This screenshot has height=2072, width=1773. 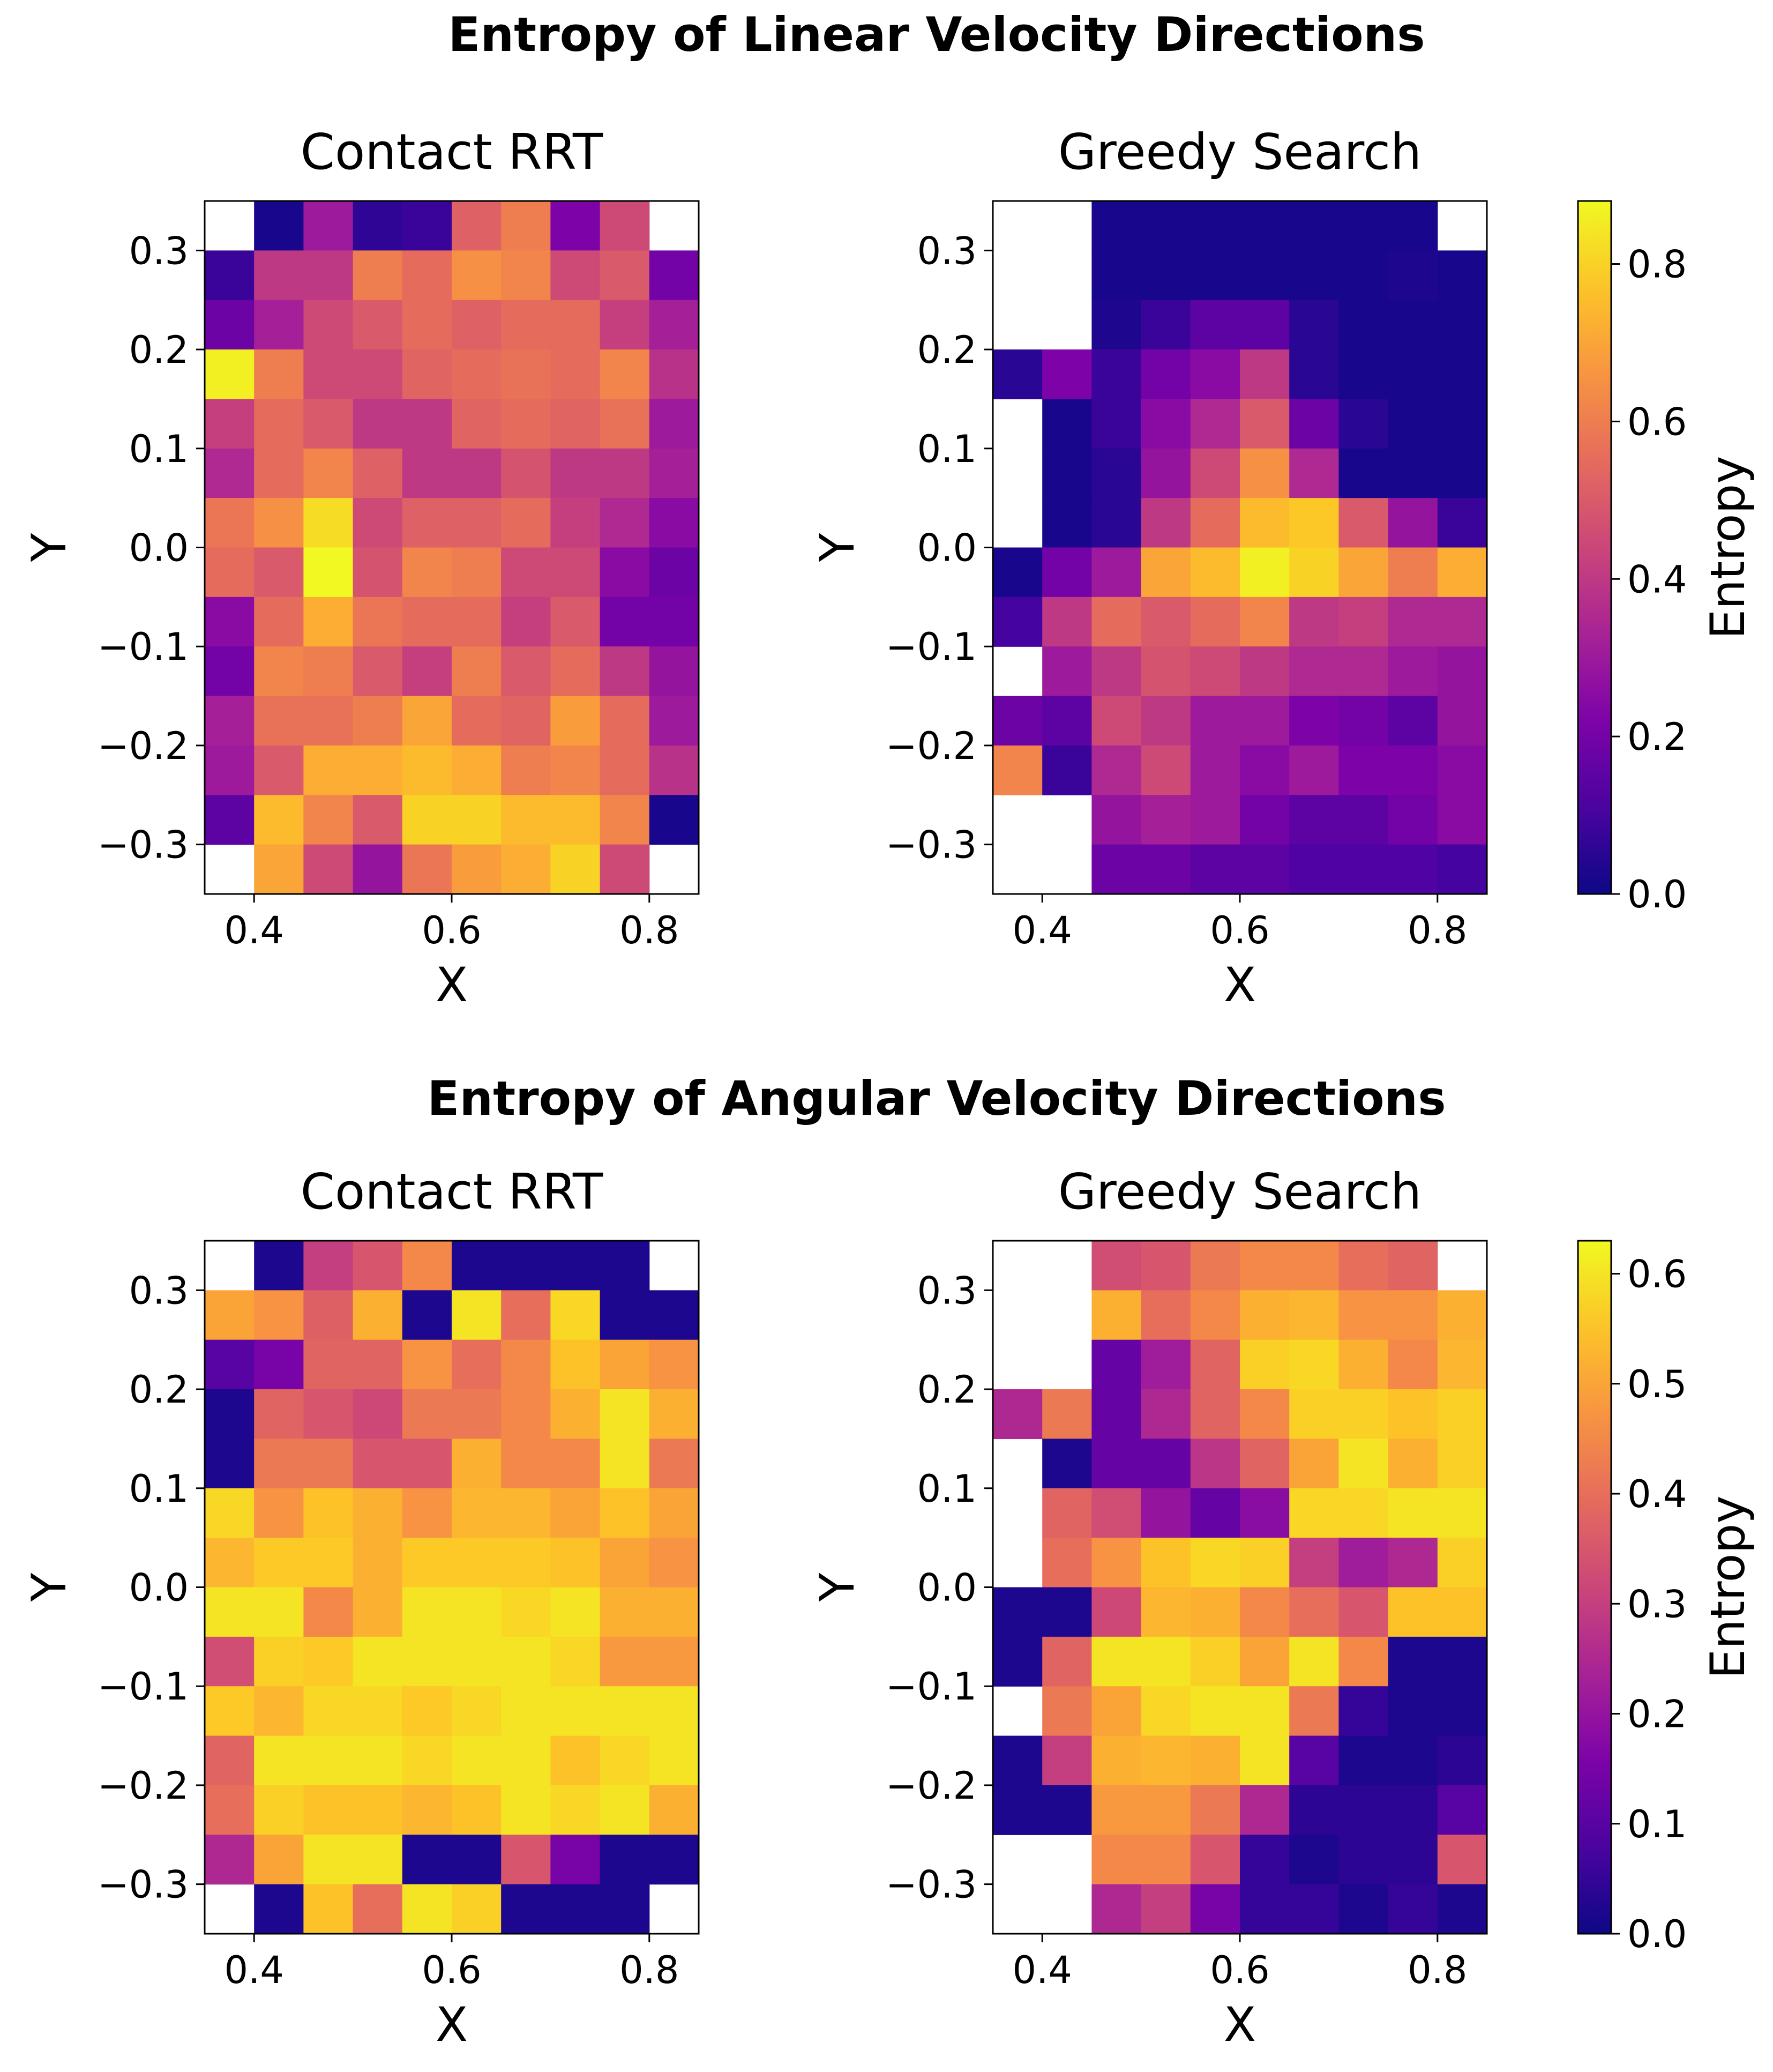 What do you see at coordinates (947, 251) in the screenshot?
I see `y-tick-label: 0.3` at bounding box center [947, 251].